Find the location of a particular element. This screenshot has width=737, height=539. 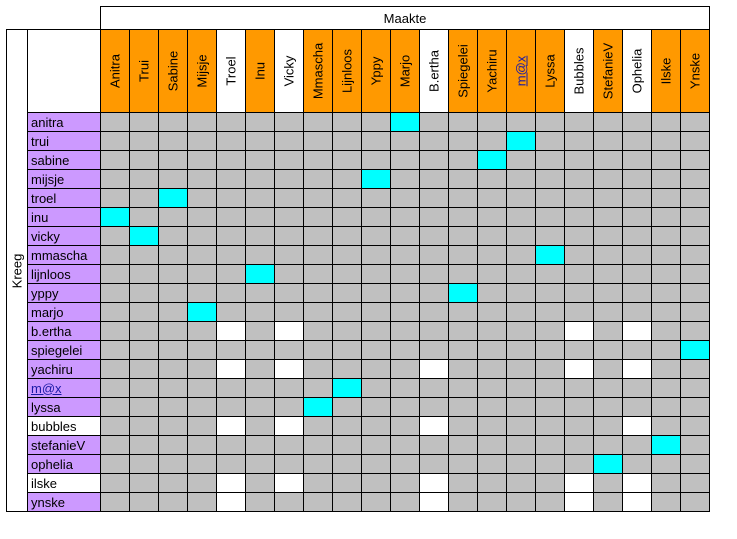

column-header: Troel is located at coordinates (231, 71).